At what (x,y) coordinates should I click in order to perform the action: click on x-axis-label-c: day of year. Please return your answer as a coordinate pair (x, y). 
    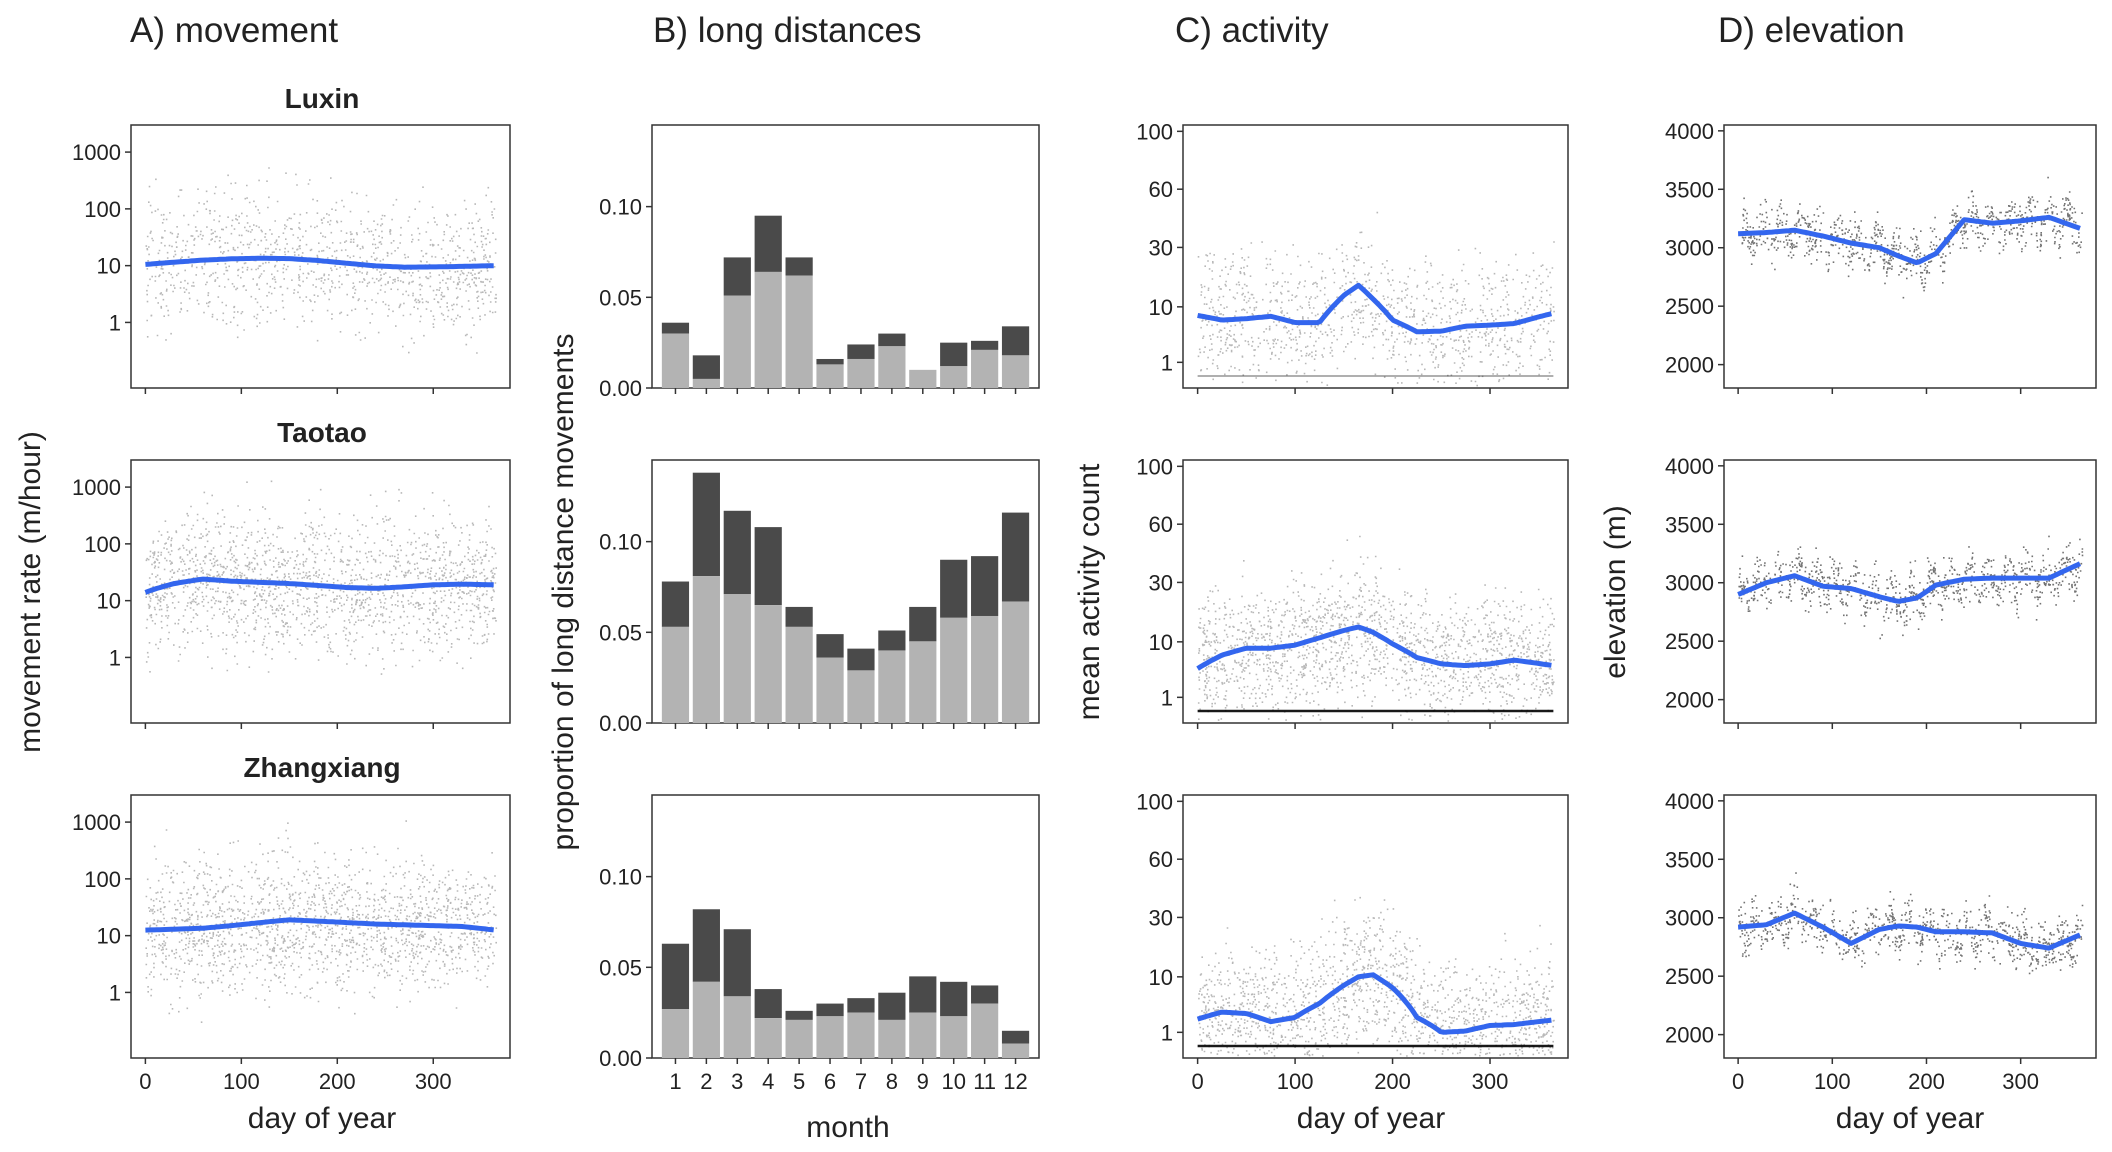
    Looking at the image, I should click on (1371, 1118).